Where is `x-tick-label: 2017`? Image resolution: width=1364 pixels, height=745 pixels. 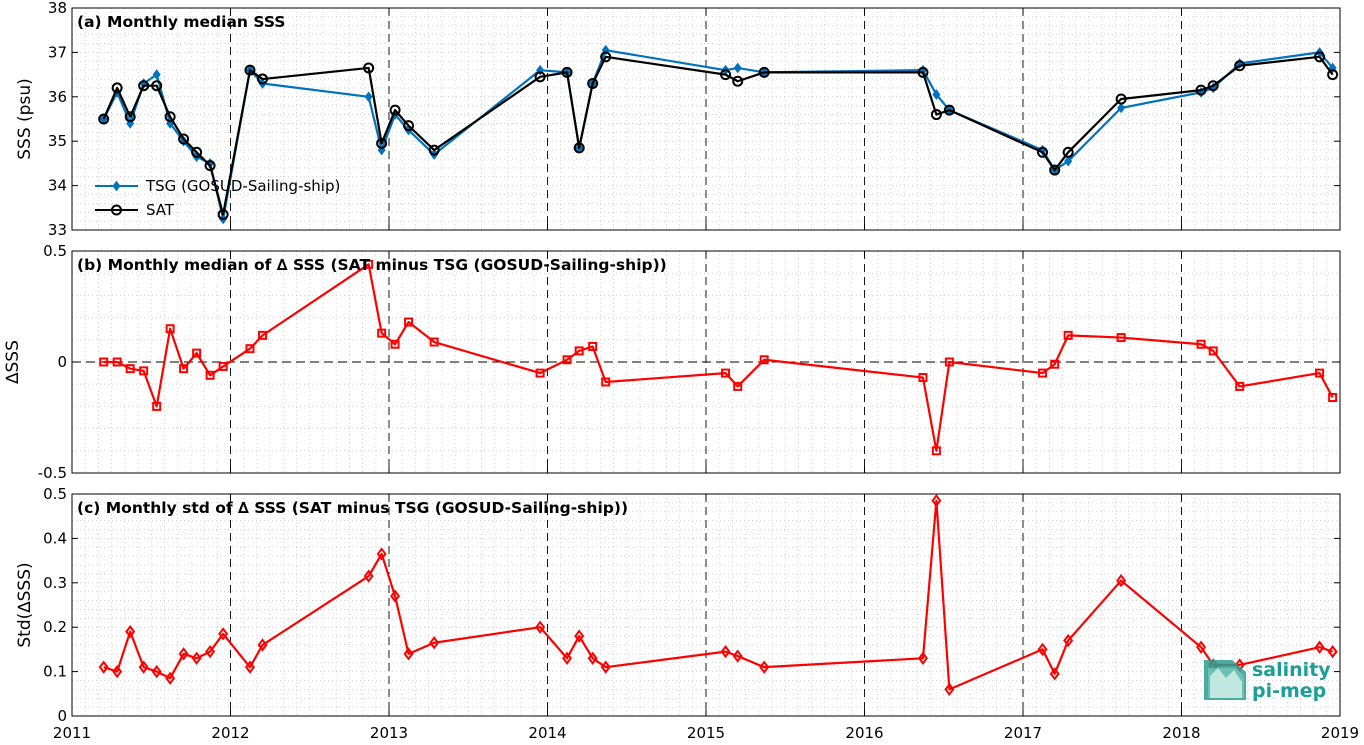
x-tick-label: 2017 is located at coordinates (1023, 733).